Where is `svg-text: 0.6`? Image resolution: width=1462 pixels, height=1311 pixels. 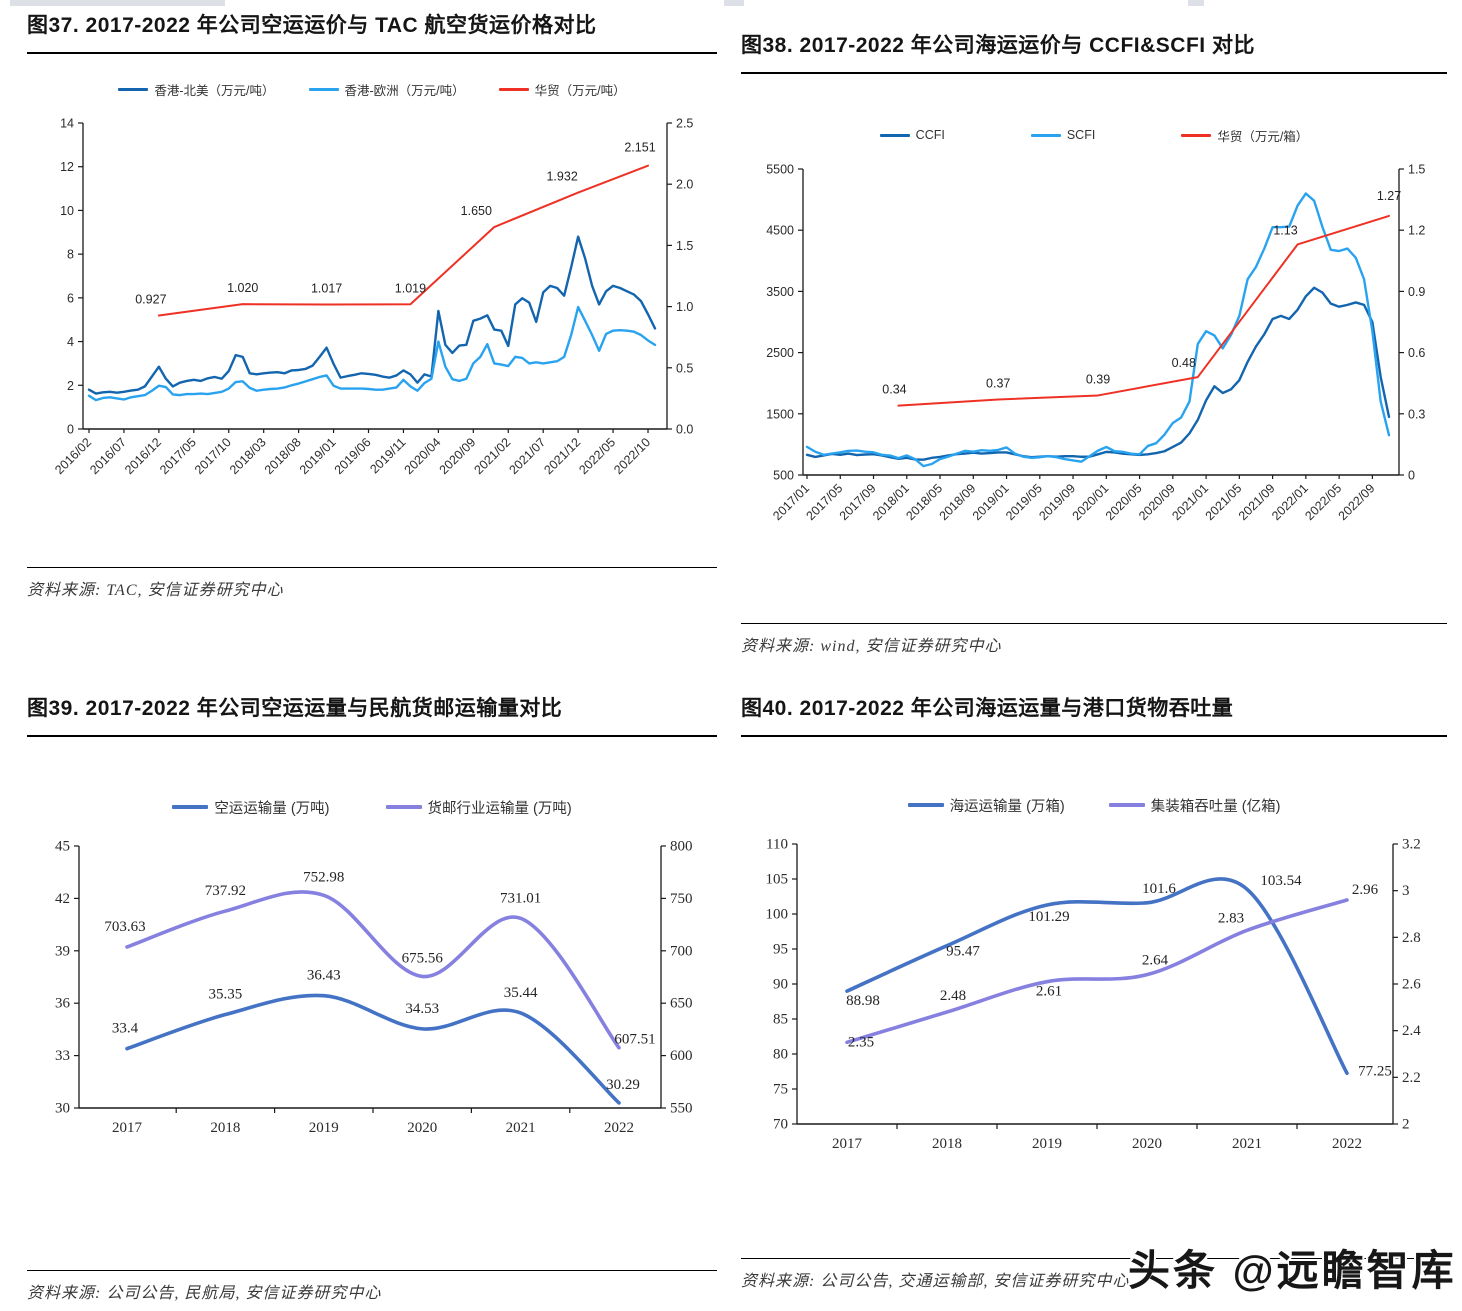
svg-text: 0.6 is located at coordinates (1416, 353).